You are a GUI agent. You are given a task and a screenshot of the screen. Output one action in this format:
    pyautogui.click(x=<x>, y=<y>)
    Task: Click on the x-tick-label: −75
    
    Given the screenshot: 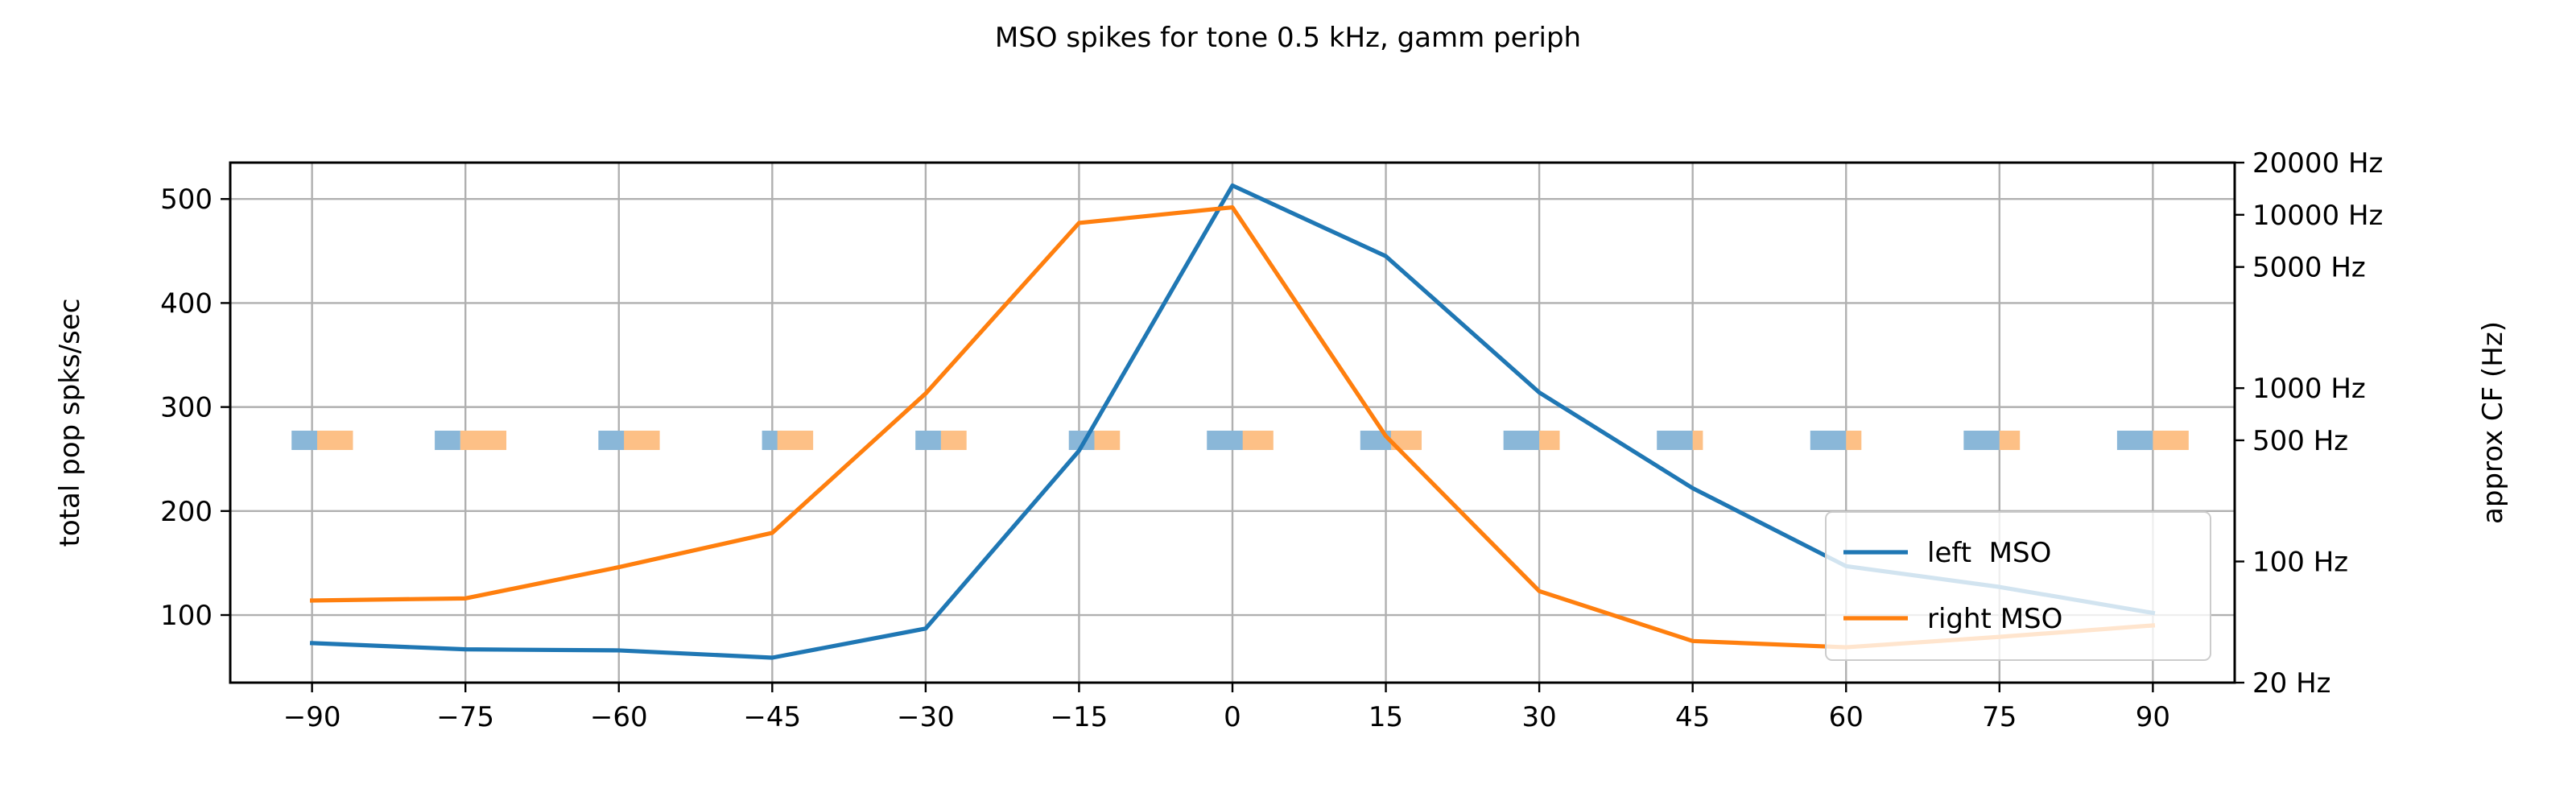 What is the action you would take?
    pyautogui.click(x=465, y=717)
    